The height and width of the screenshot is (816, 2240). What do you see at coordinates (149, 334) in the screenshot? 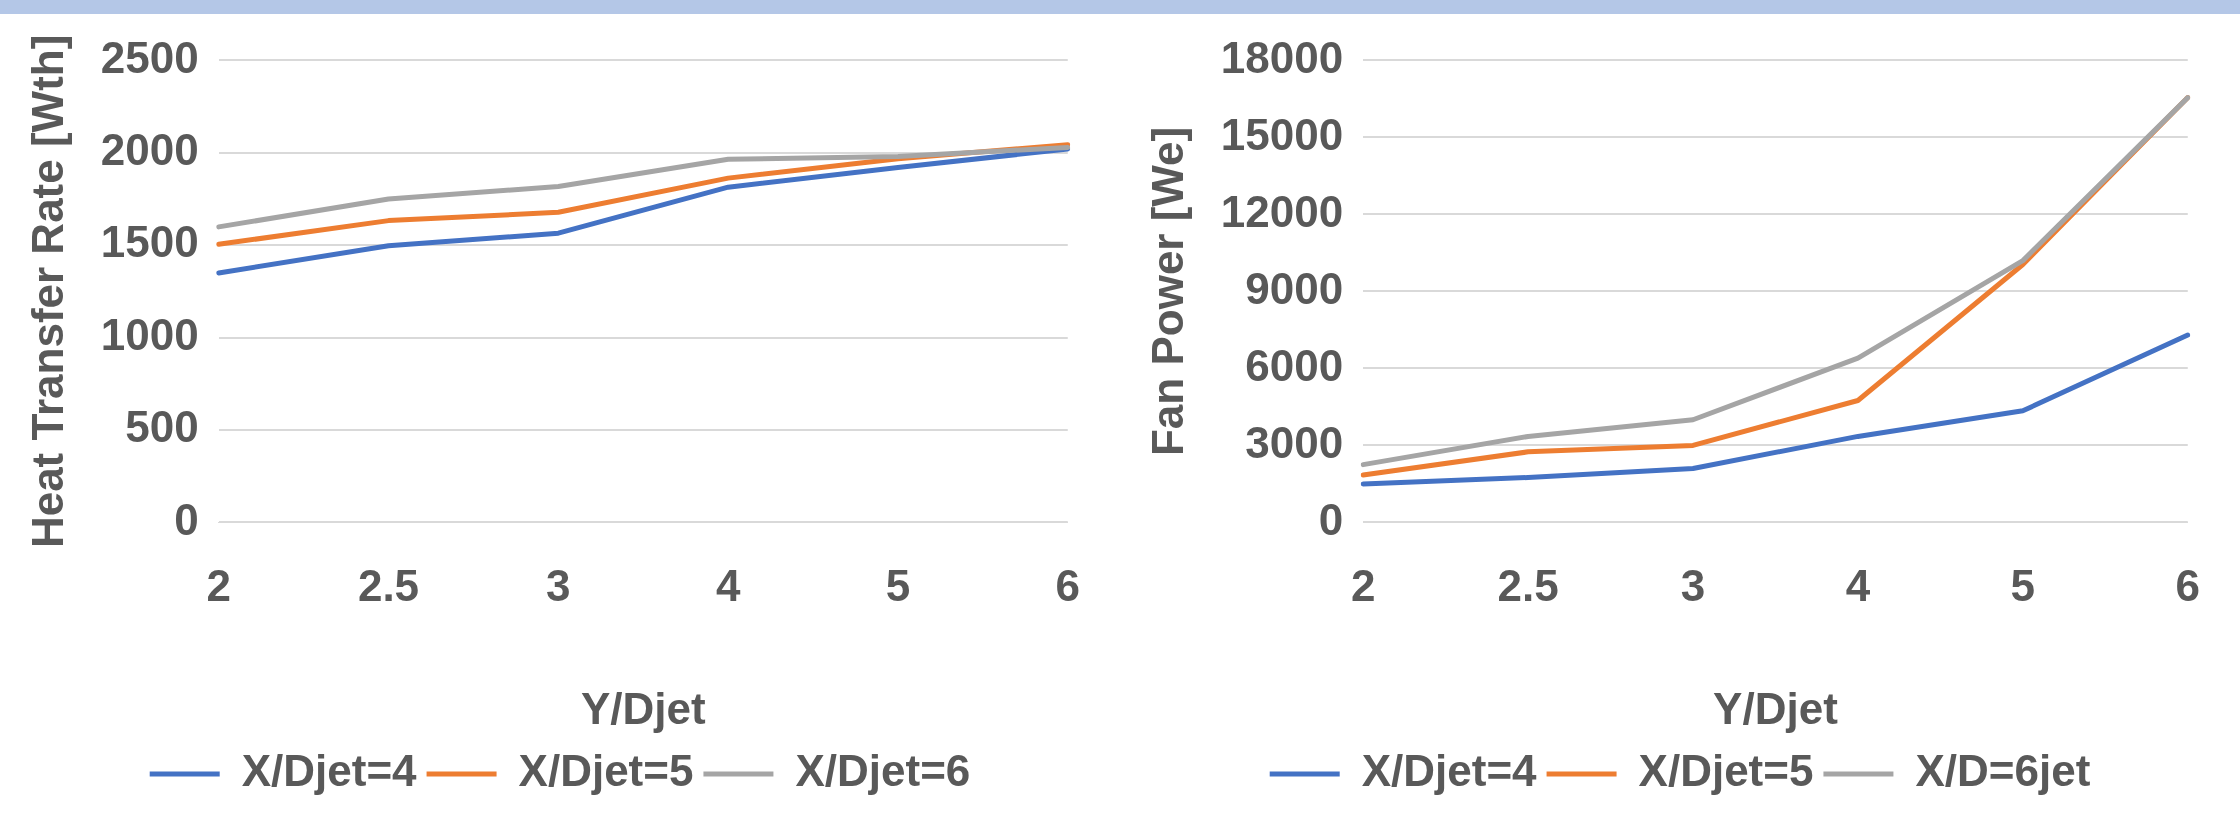
I see `y-tick-label: 1000` at bounding box center [149, 334].